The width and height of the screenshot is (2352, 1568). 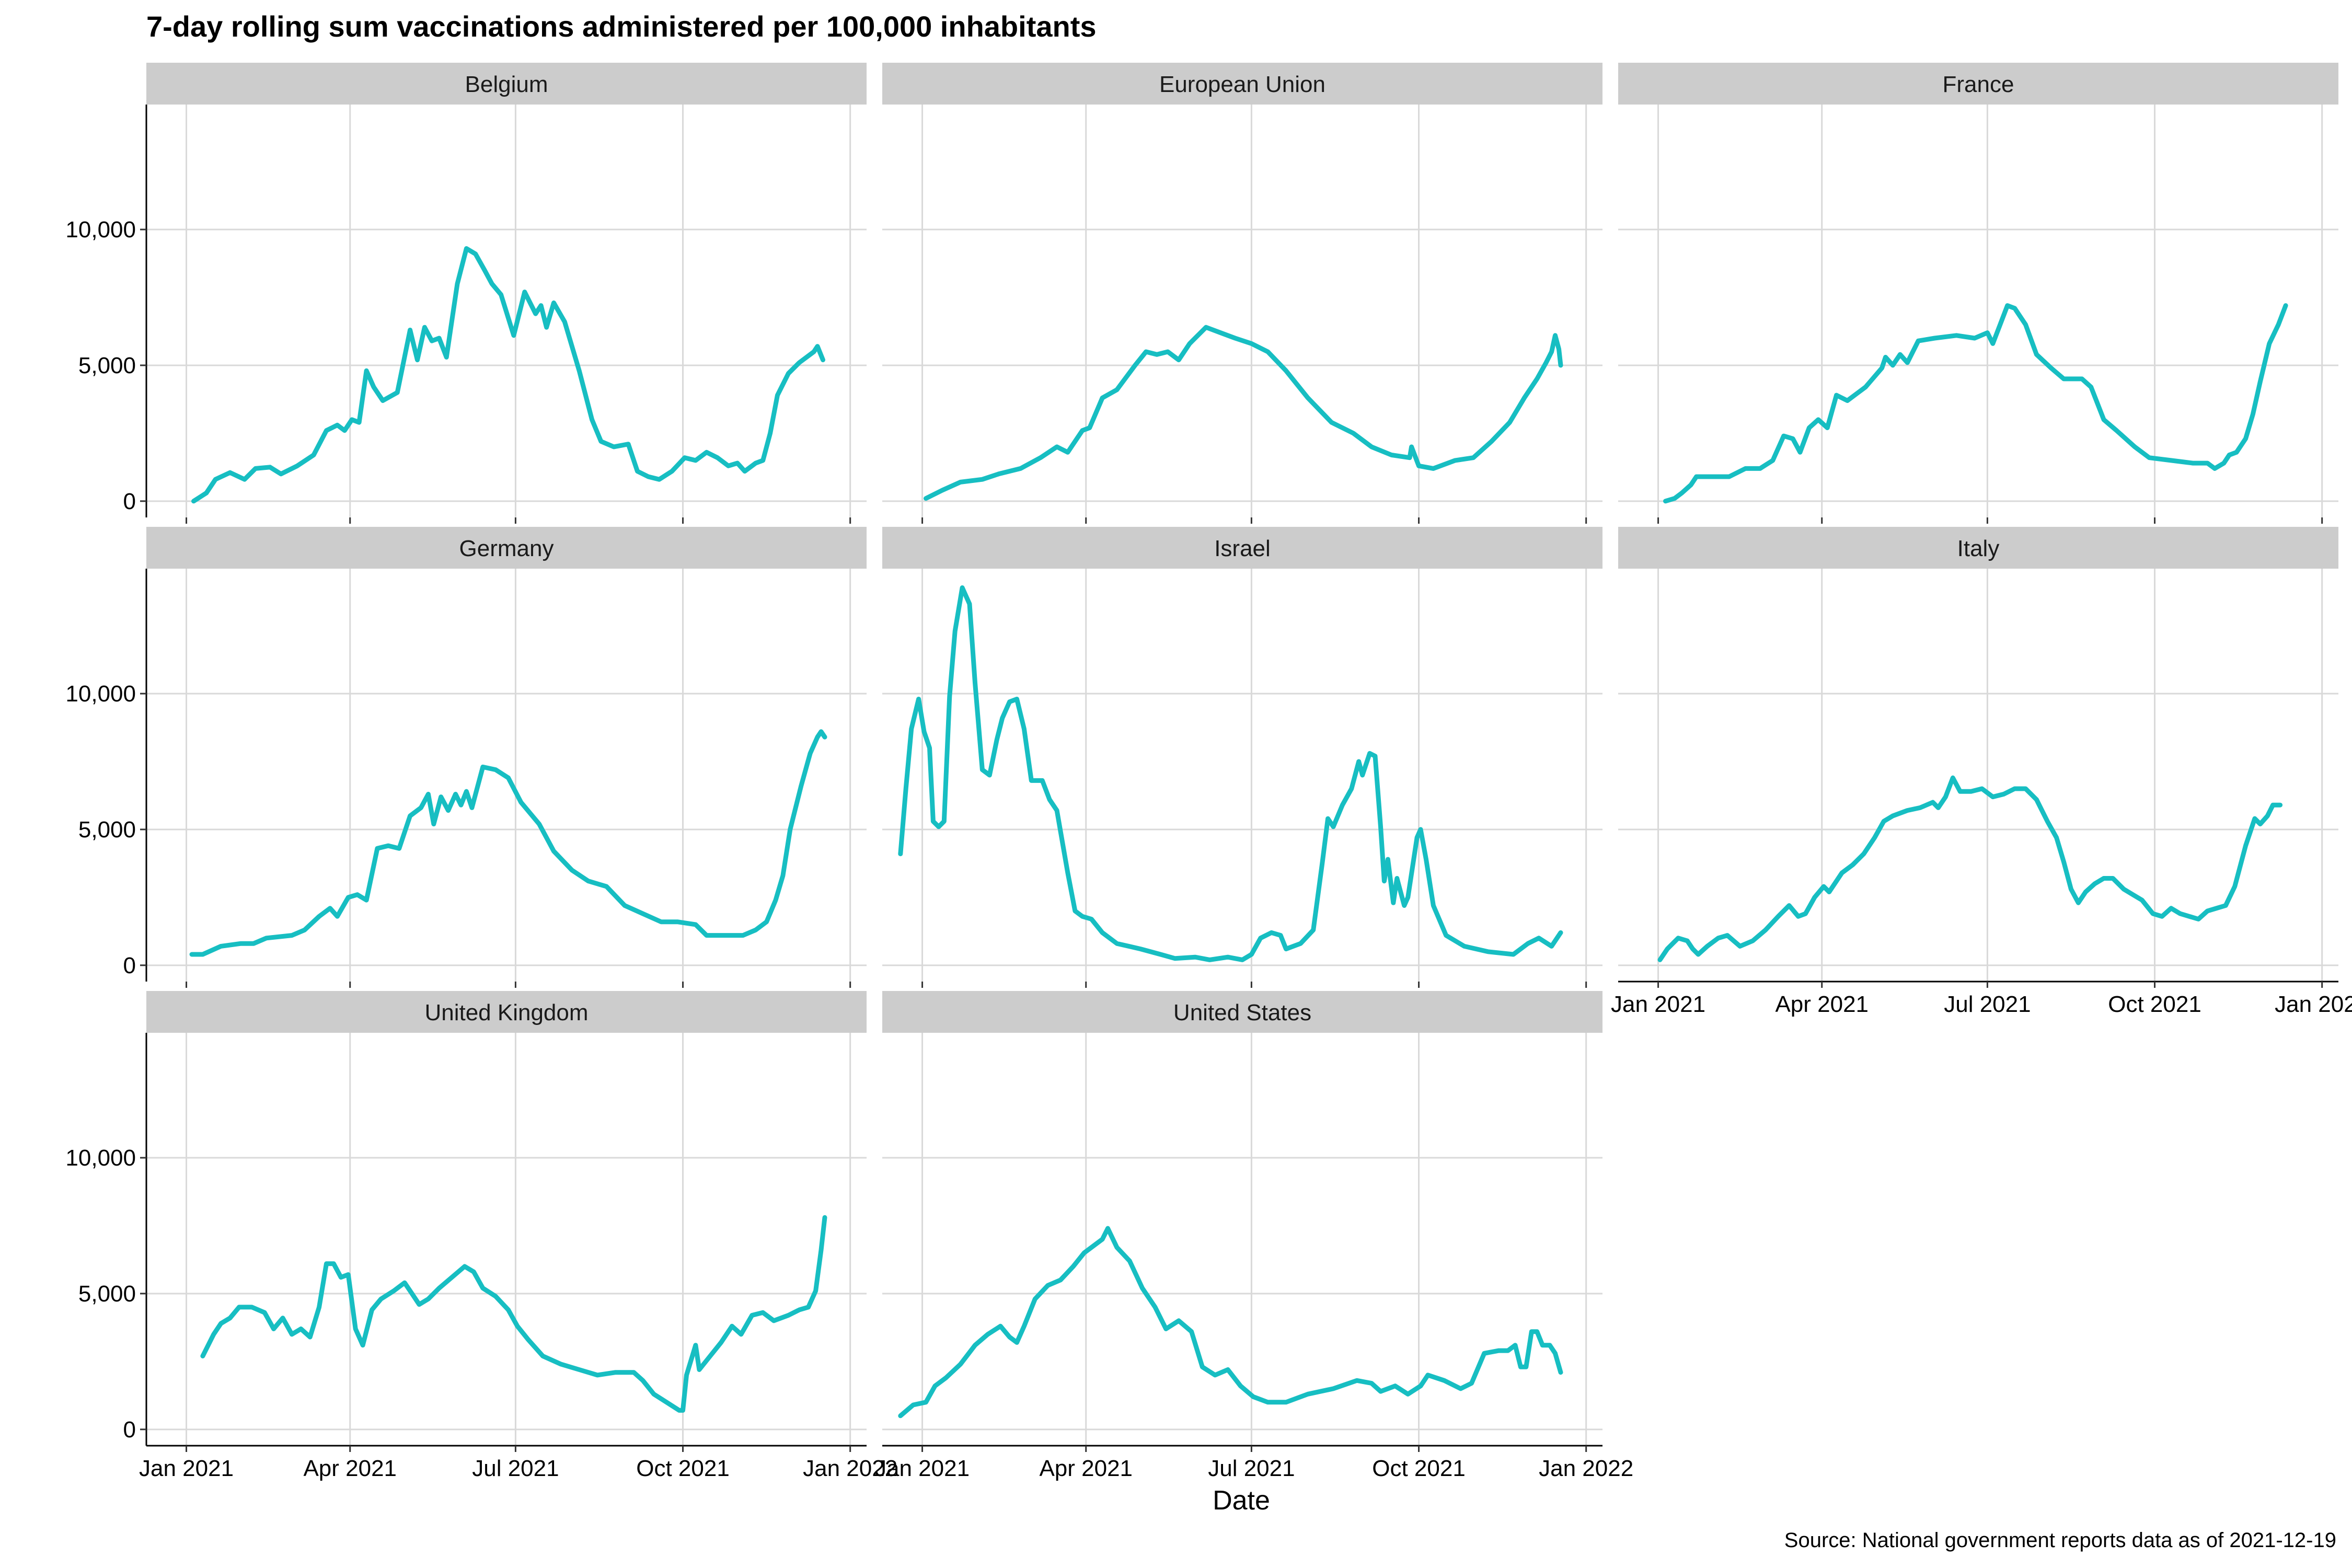 What do you see at coordinates (508, 843) in the screenshot?
I see `series-line-germany` at bounding box center [508, 843].